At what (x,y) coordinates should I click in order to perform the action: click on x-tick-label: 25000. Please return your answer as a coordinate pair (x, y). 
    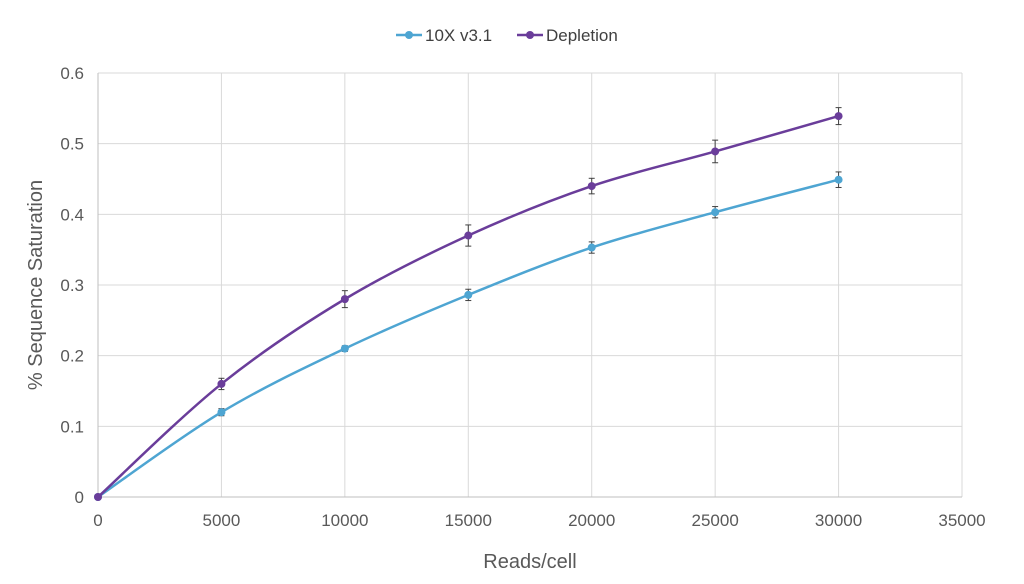
    Looking at the image, I should click on (715, 520).